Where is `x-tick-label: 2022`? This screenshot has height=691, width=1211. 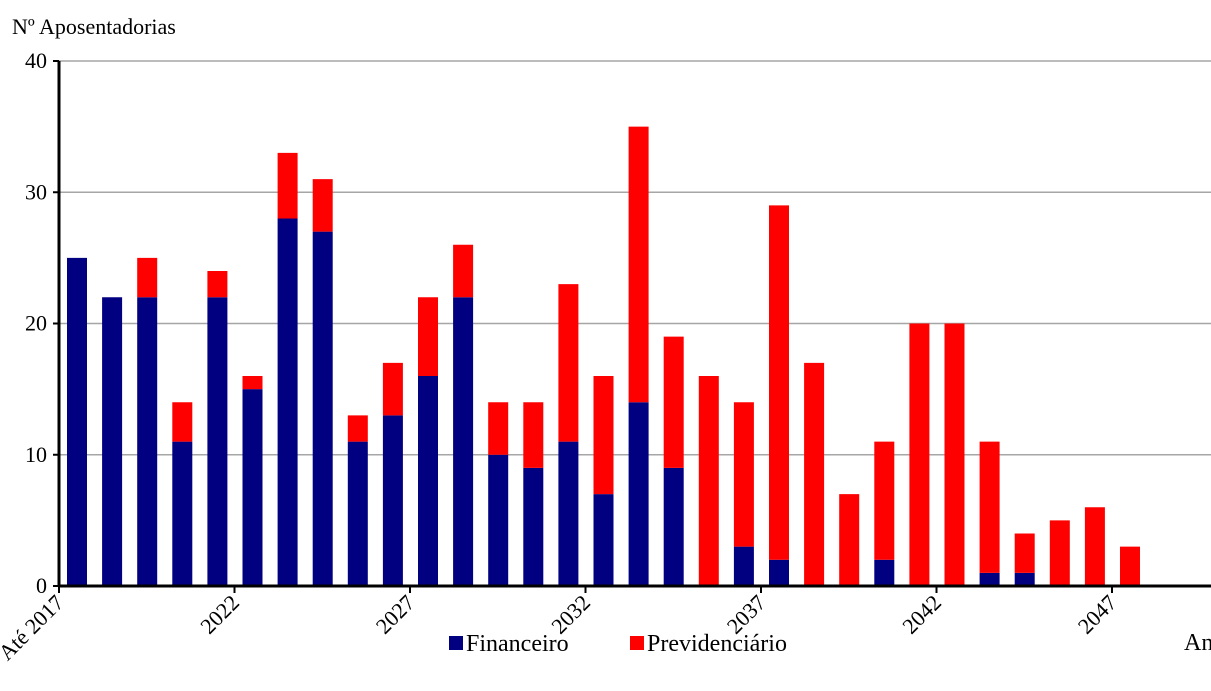 x-tick-label: 2022 is located at coordinates (219, 614).